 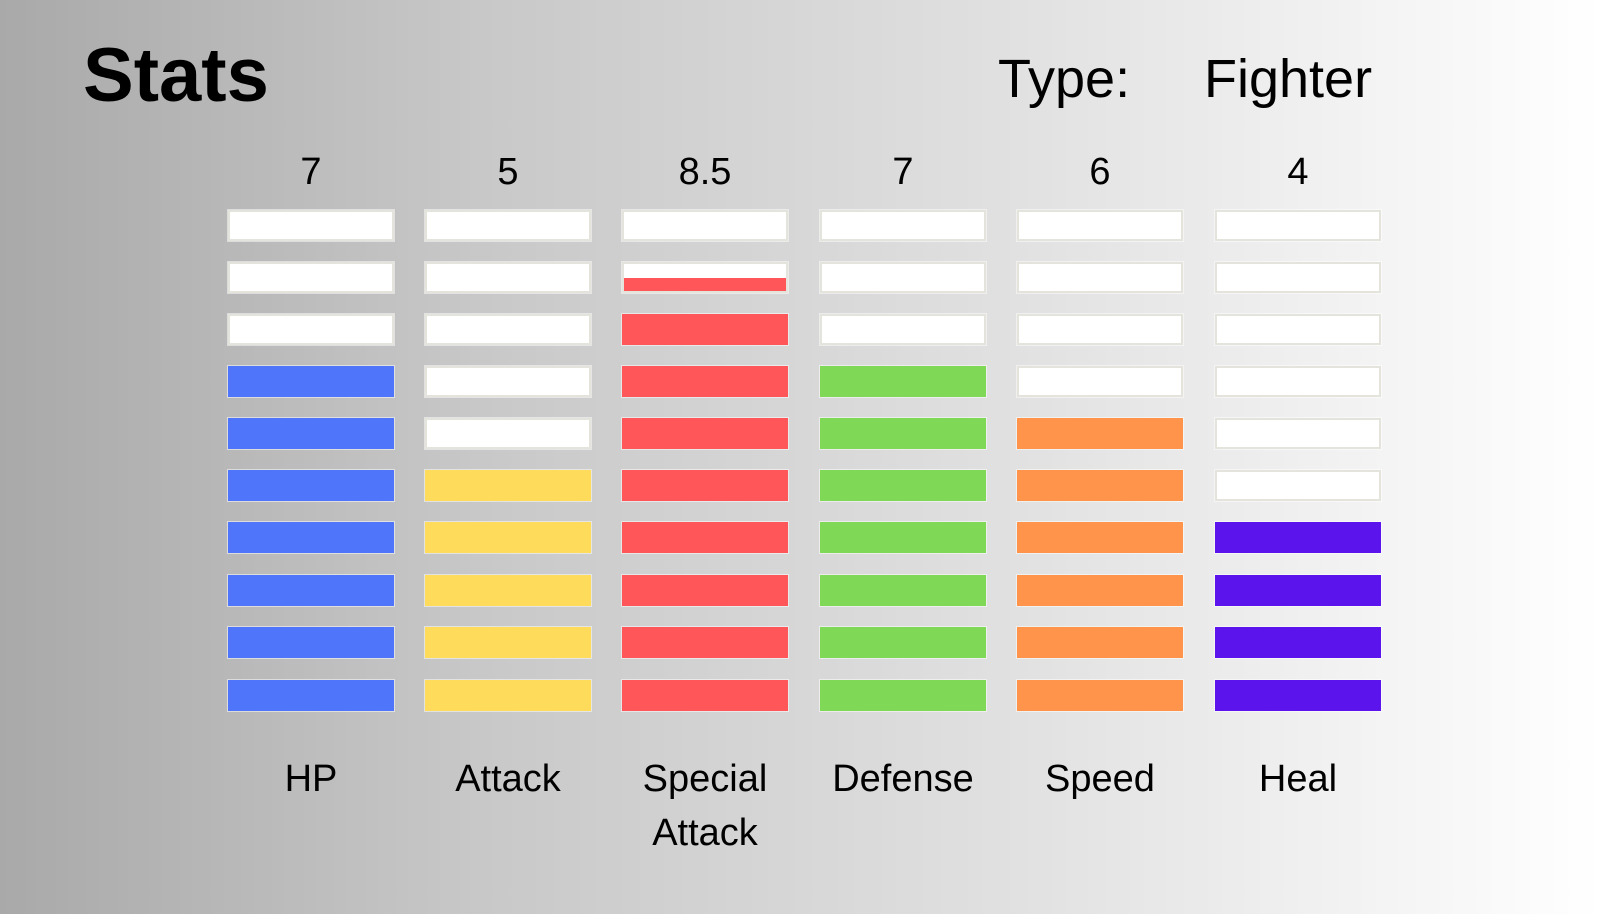 I want to click on stat-value: 6, so click(x=1100, y=172).